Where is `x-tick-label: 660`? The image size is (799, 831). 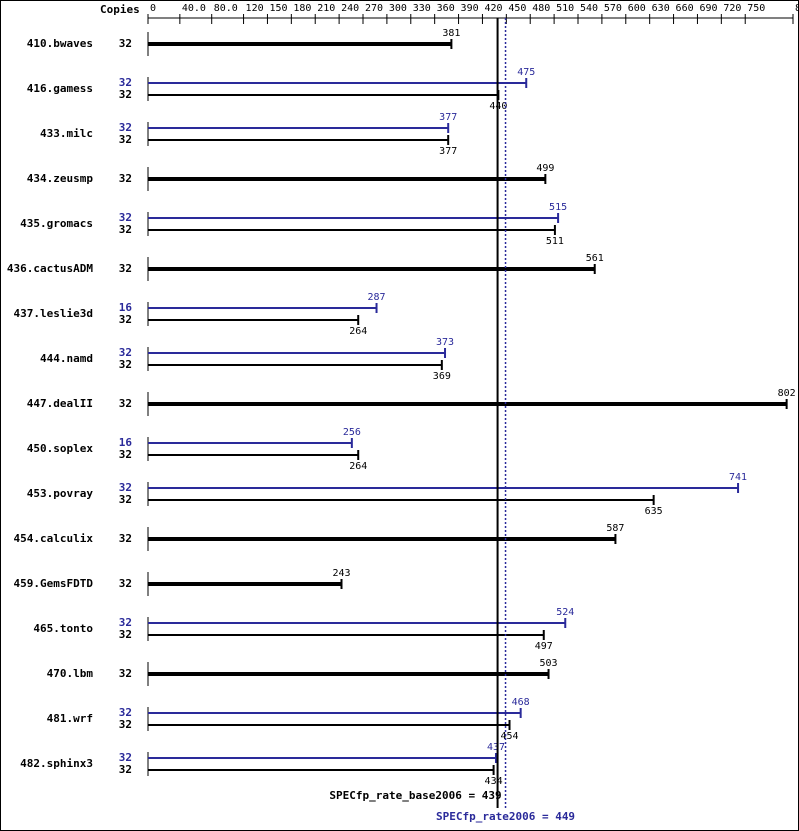 x-tick-label: 660 is located at coordinates (685, 8).